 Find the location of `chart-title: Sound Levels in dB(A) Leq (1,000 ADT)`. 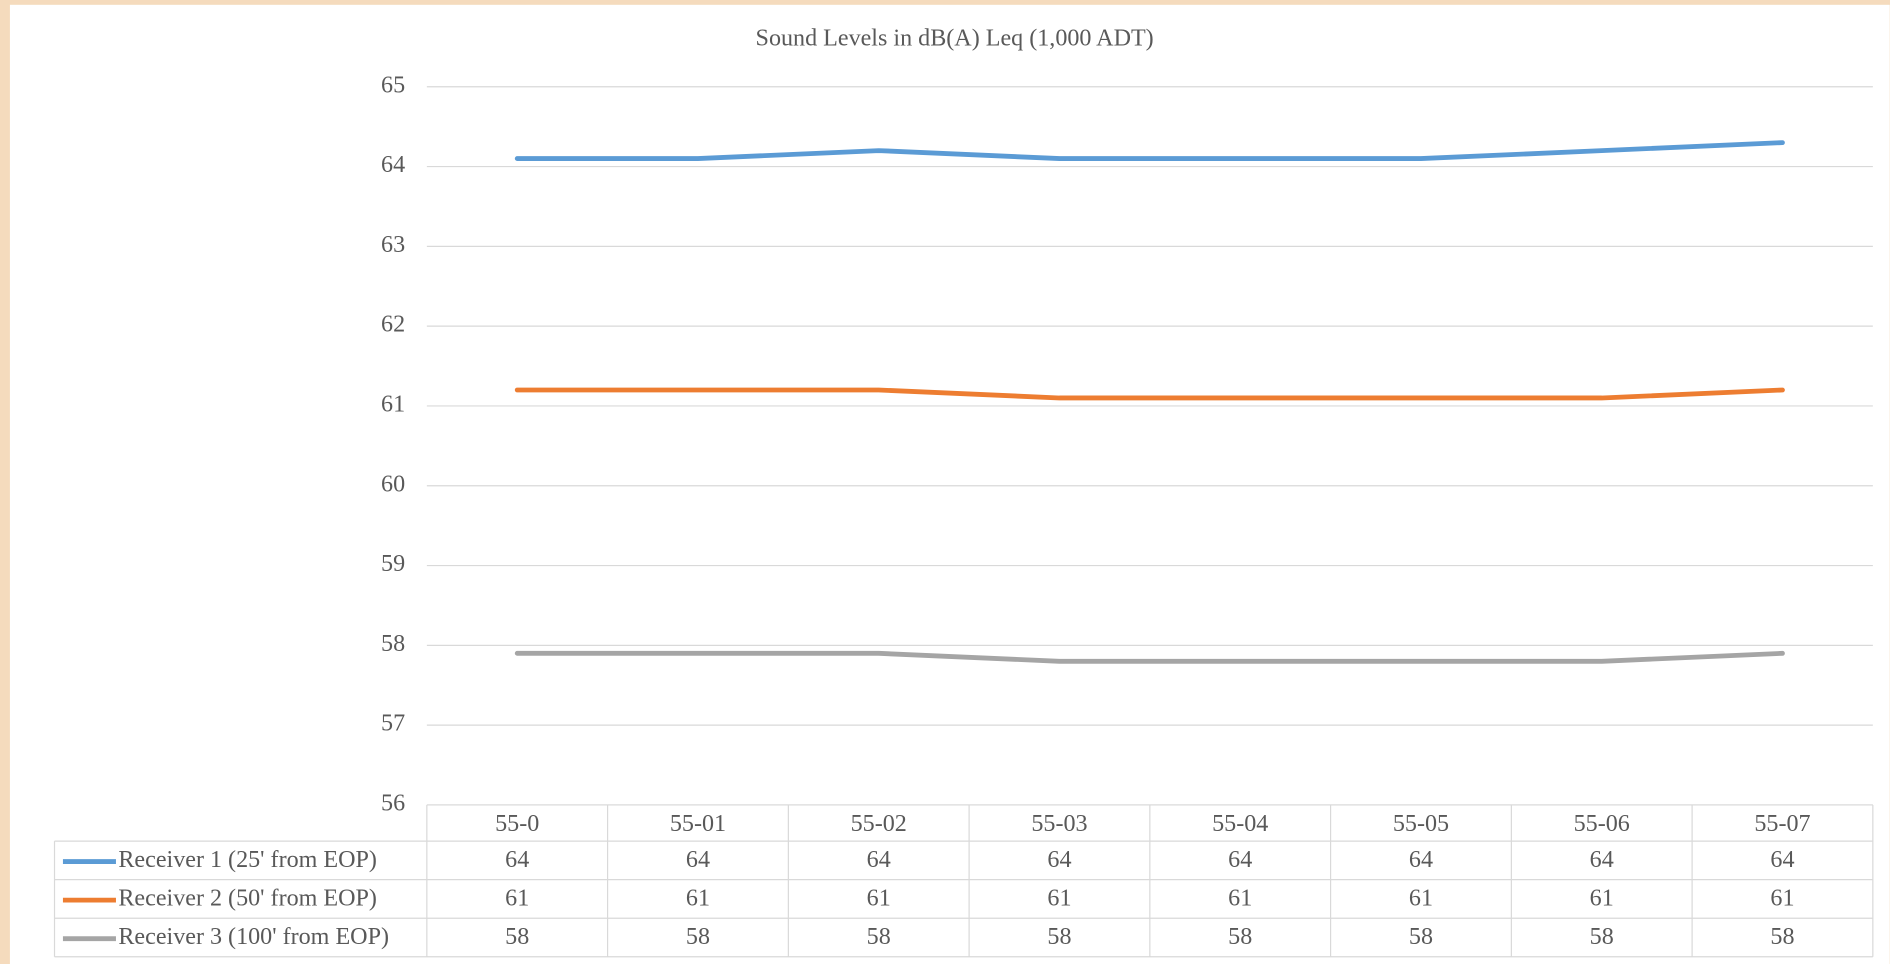

chart-title: Sound Levels in dB(A) Leq (1,000 ADT) is located at coordinates (955, 38).